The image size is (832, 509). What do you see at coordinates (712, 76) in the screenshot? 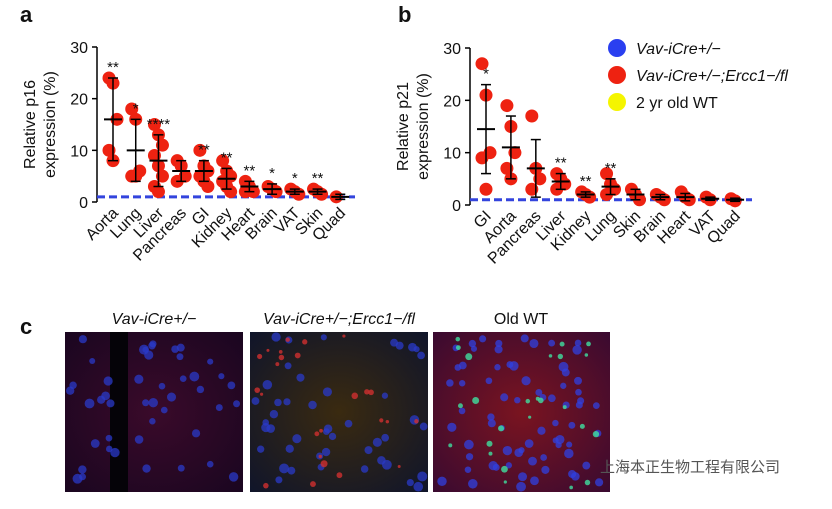
I see `legend-label: Vav-iCre+/−;Ercc1−/fl` at bounding box center [712, 76].